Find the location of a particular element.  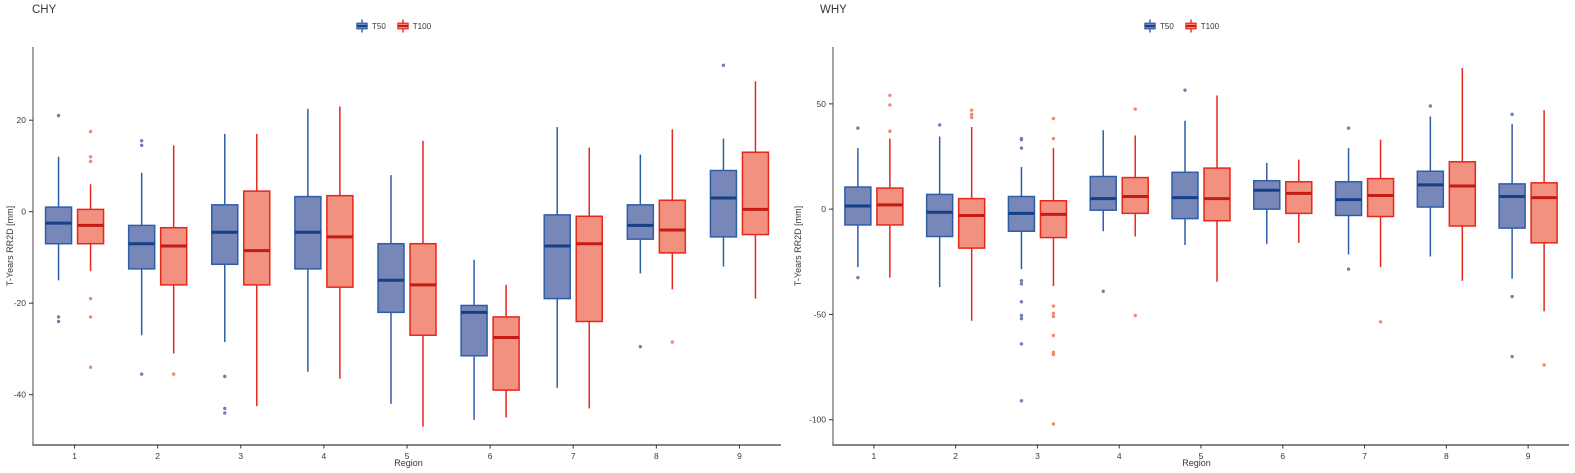

legend-entry-t50: T50 is located at coordinates (1159, 26).